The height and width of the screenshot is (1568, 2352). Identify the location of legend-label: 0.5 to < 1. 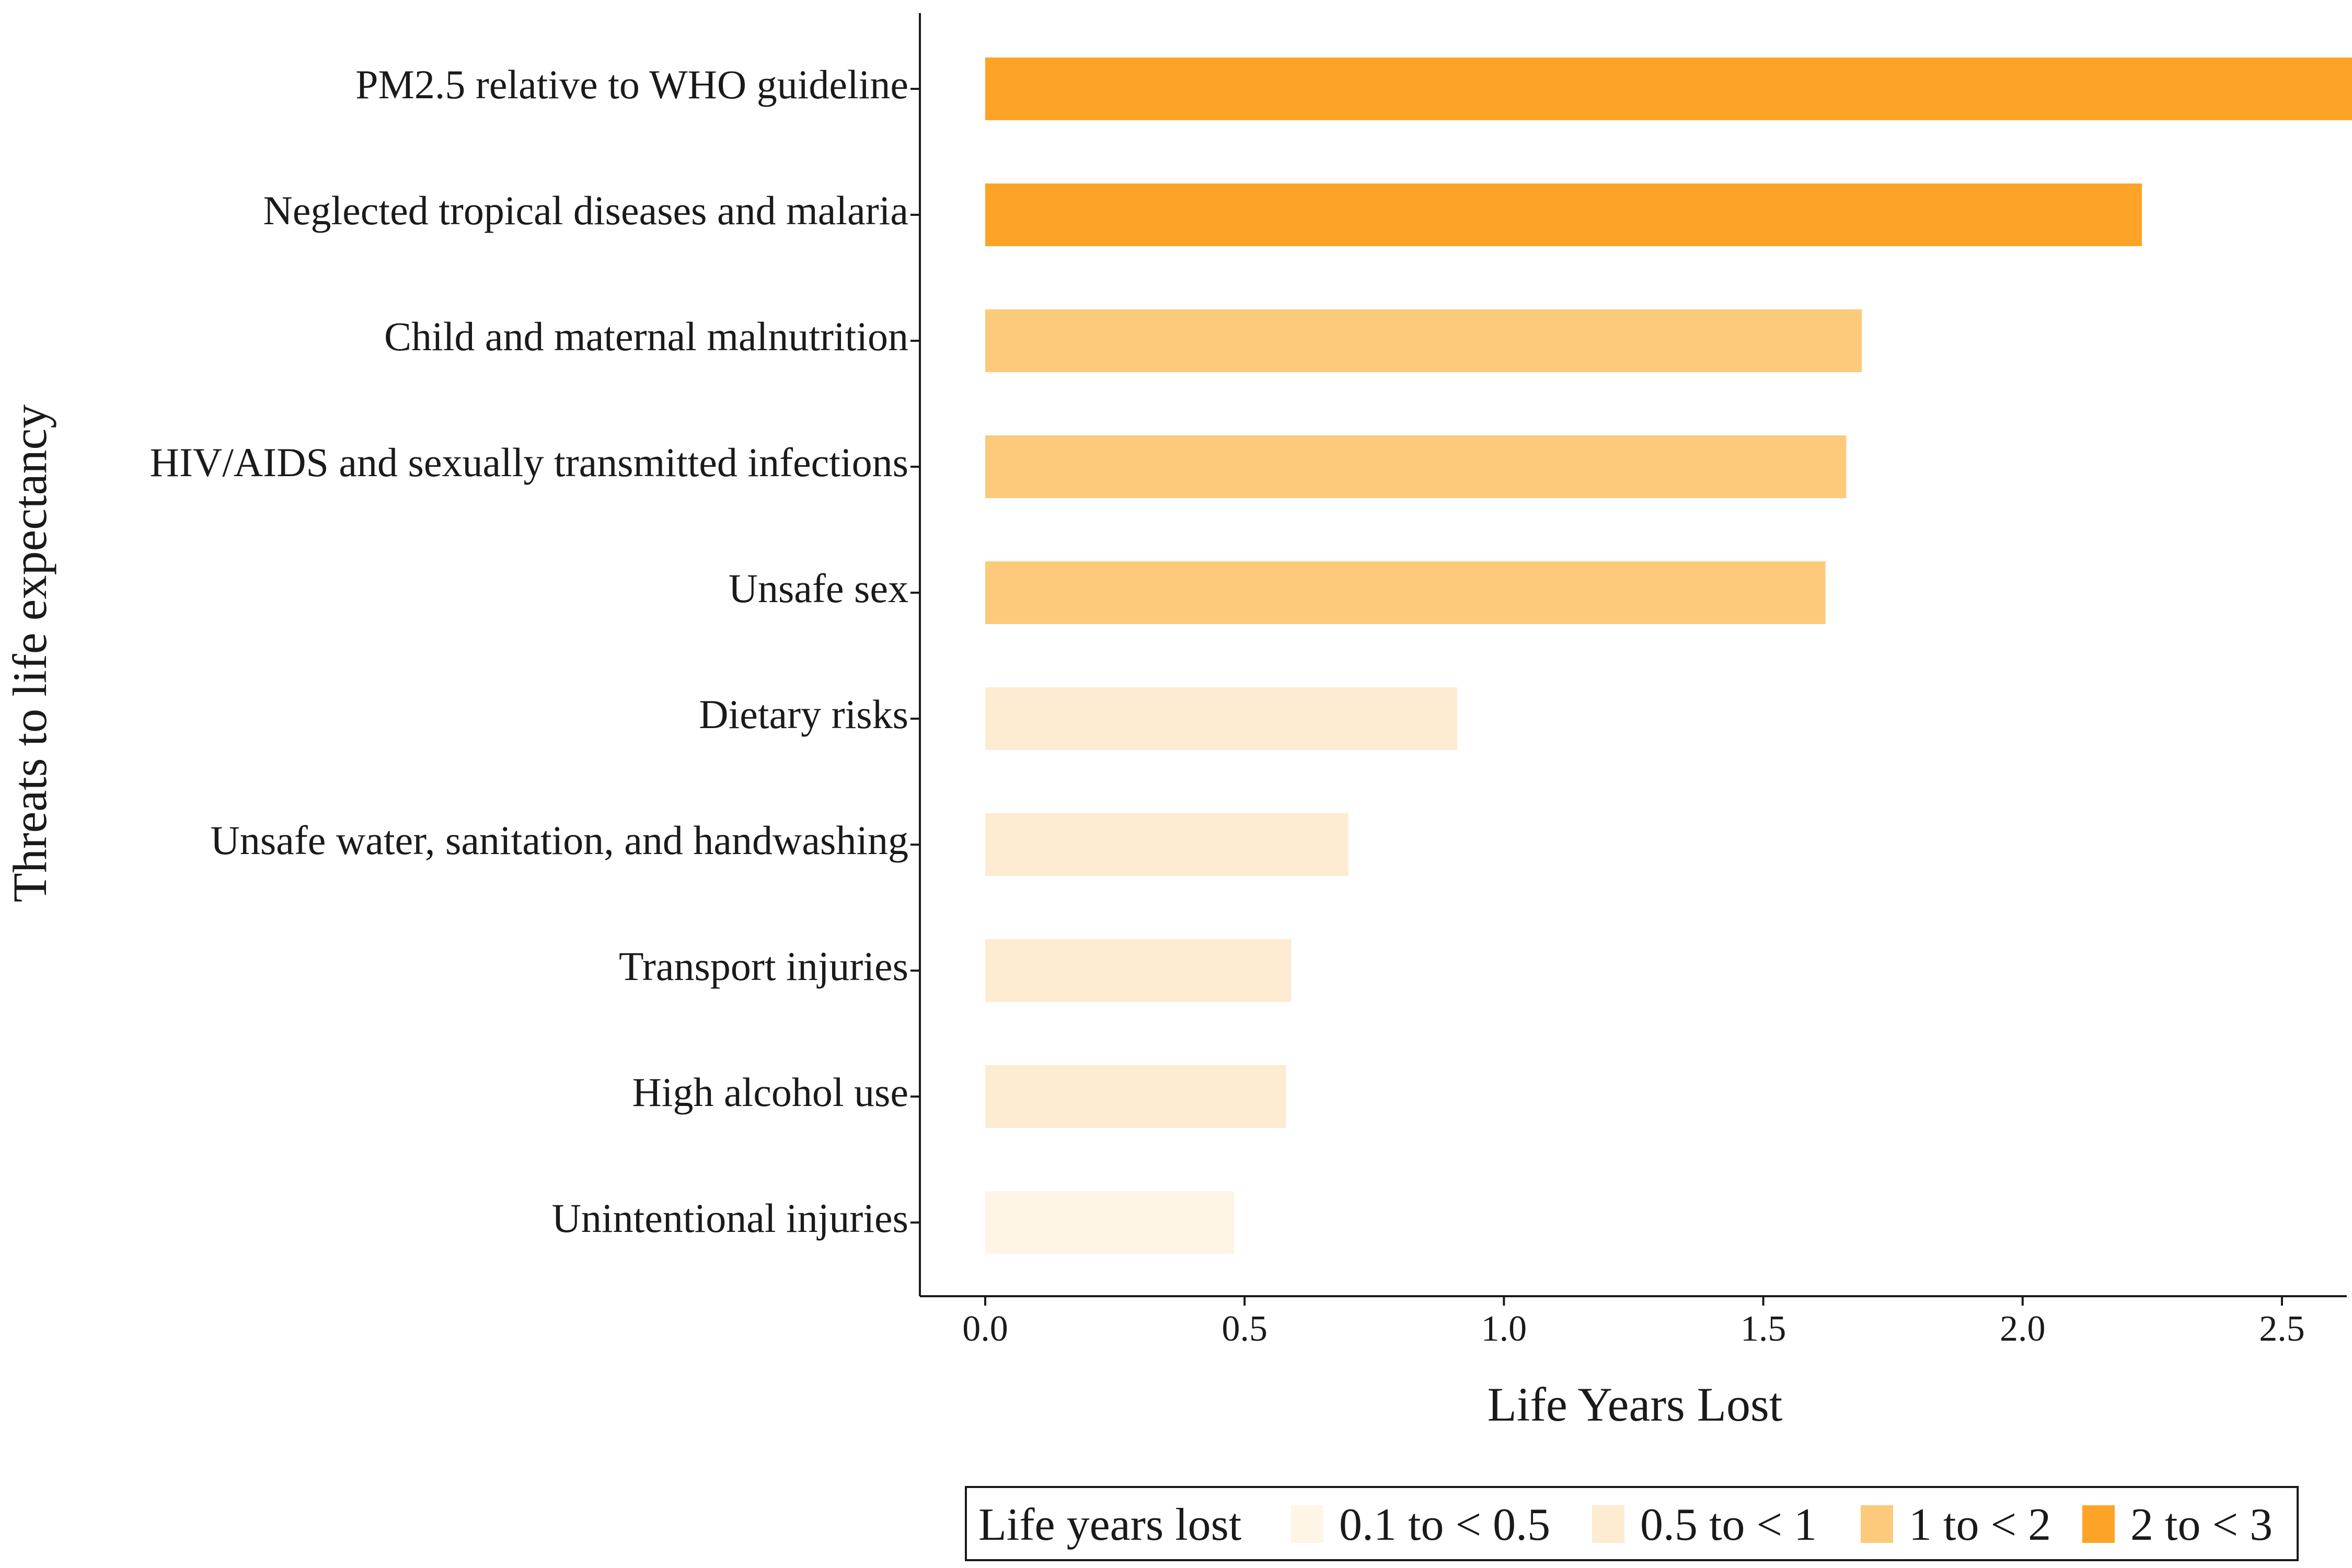
(1728, 1525).